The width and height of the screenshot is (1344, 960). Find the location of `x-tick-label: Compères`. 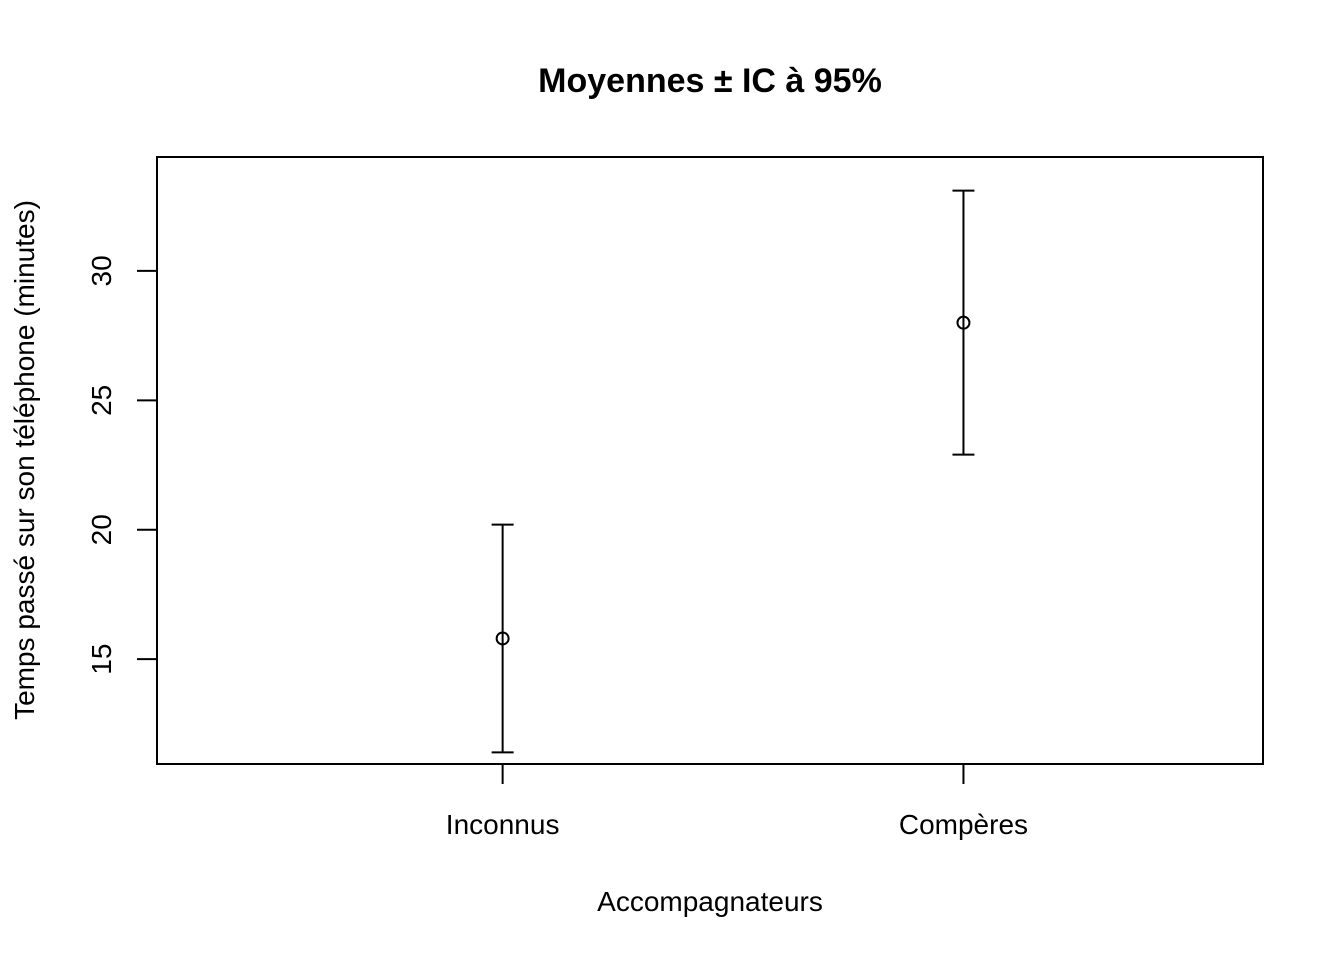

x-tick-label: Compères is located at coordinates (963, 824).